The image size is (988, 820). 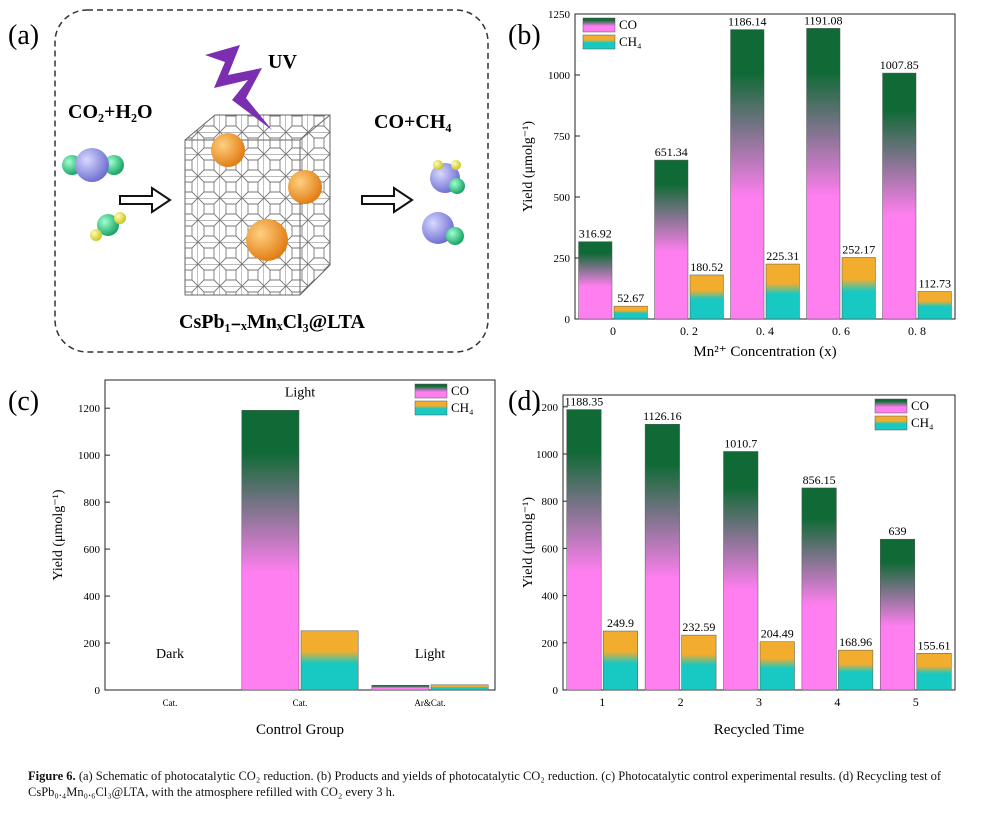 I want to click on data-label: 155.61, so click(x=934, y=645).